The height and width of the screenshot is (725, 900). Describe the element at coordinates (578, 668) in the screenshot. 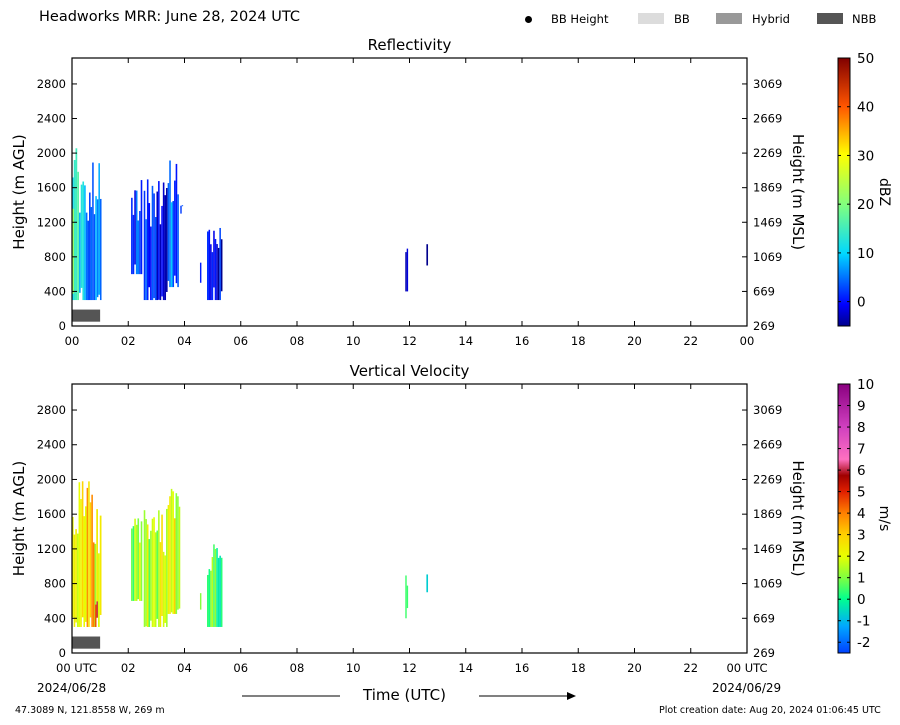

I see `x-tick-label: 18` at that location.